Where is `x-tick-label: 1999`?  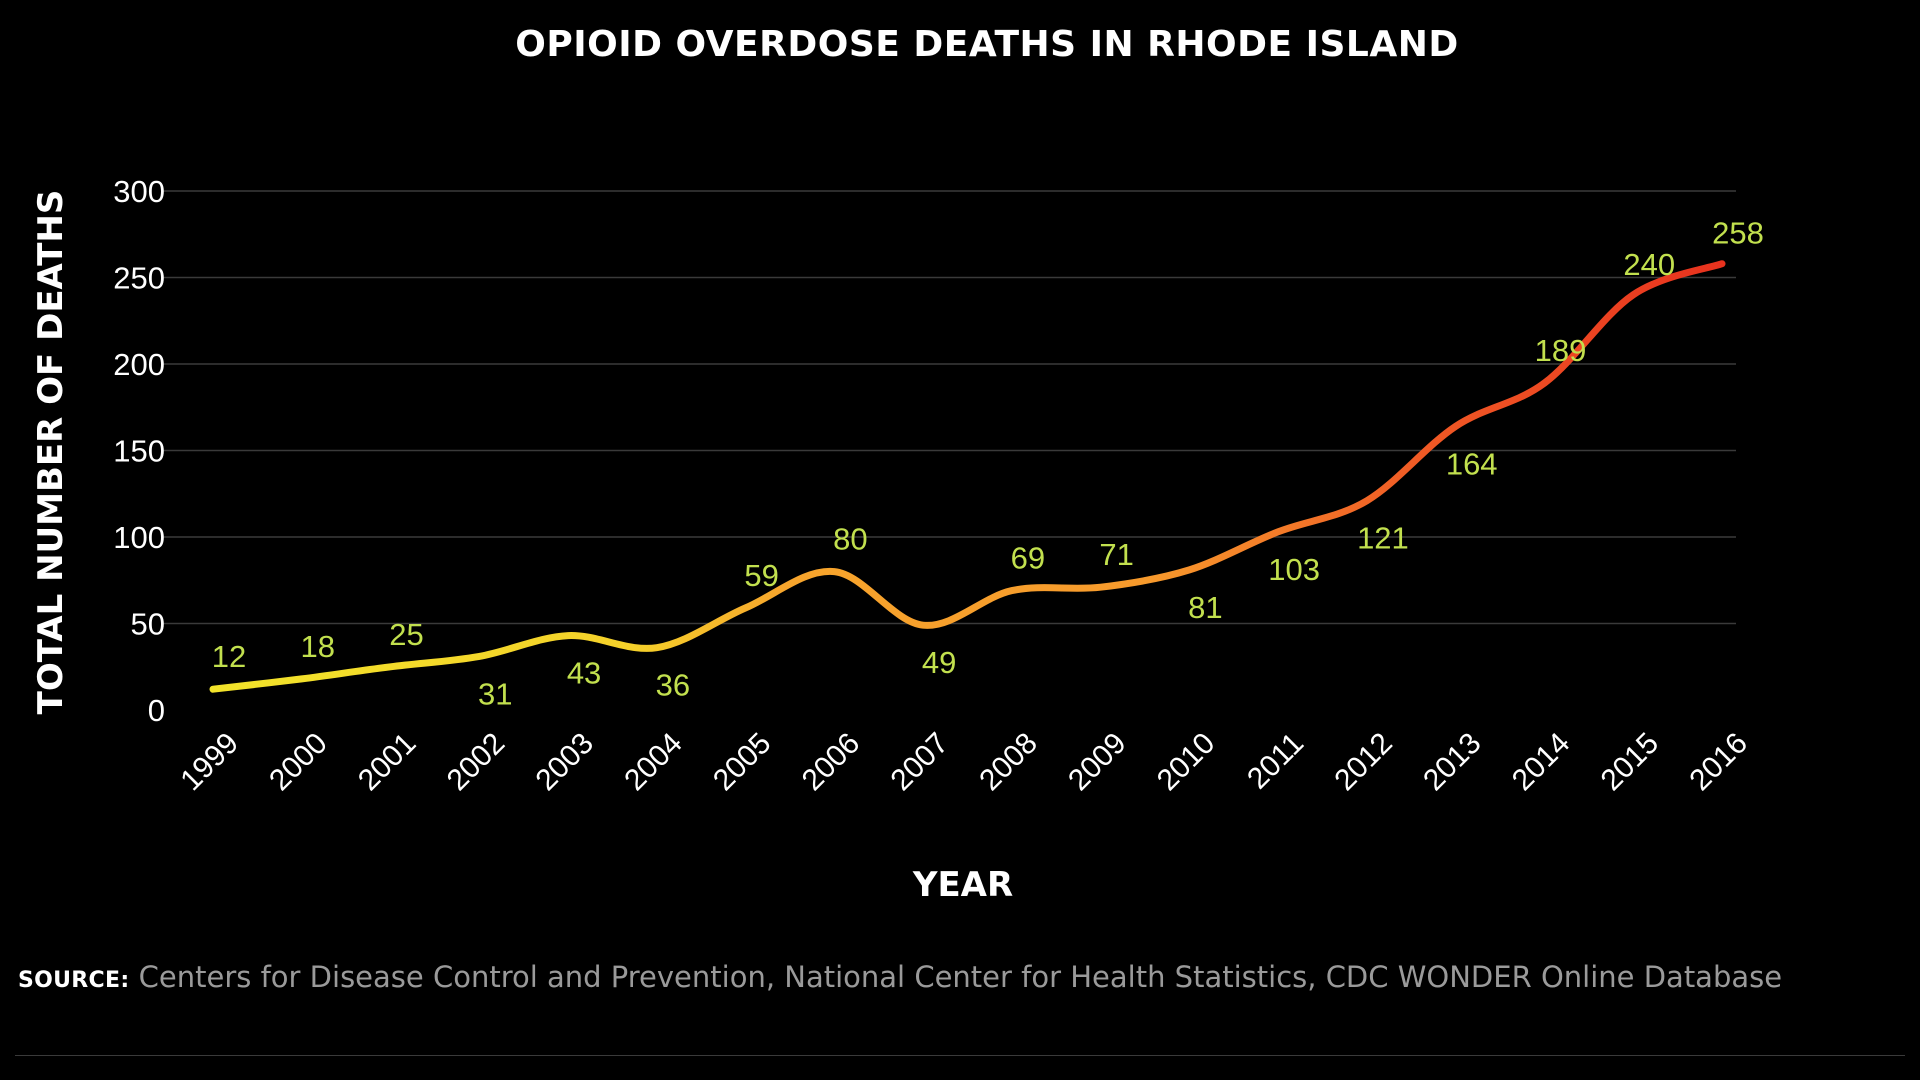 x-tick-label: 1999 is located at coordinates (209, 762).